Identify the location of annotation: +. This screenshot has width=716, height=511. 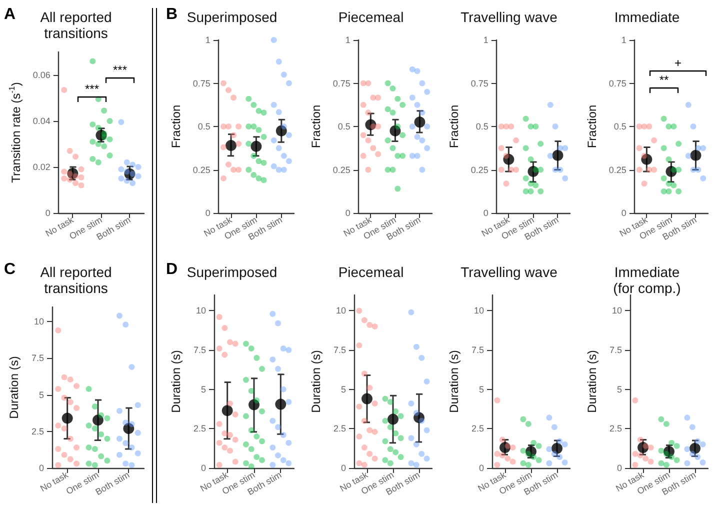
(677, 63).